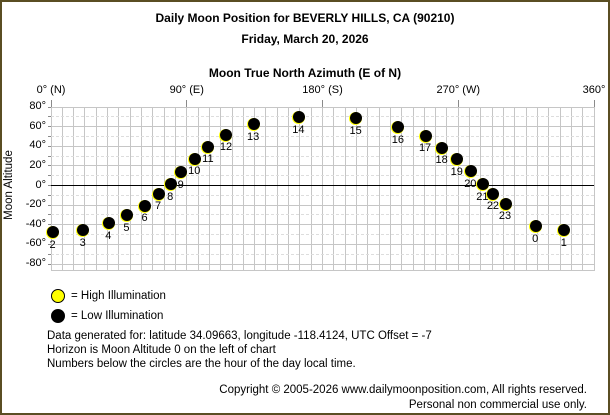 This screenshot has height=415, width=610. I want to click on hour-label: 11, so click(208, 159).